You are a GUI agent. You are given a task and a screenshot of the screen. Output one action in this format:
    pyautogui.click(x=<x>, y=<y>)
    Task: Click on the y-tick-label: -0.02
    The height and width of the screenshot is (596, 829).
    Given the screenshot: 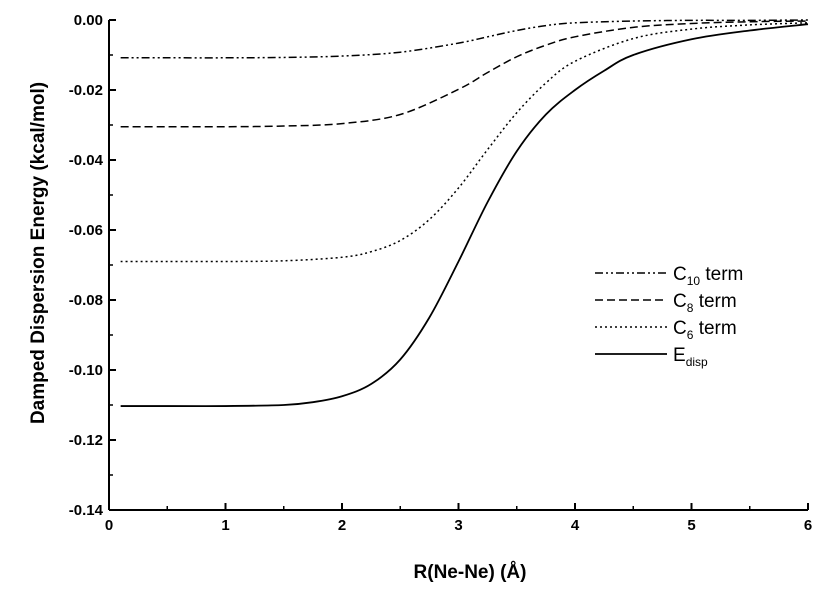 What is the action you would take?
    pyautogui.click(x=86, y=90)
    